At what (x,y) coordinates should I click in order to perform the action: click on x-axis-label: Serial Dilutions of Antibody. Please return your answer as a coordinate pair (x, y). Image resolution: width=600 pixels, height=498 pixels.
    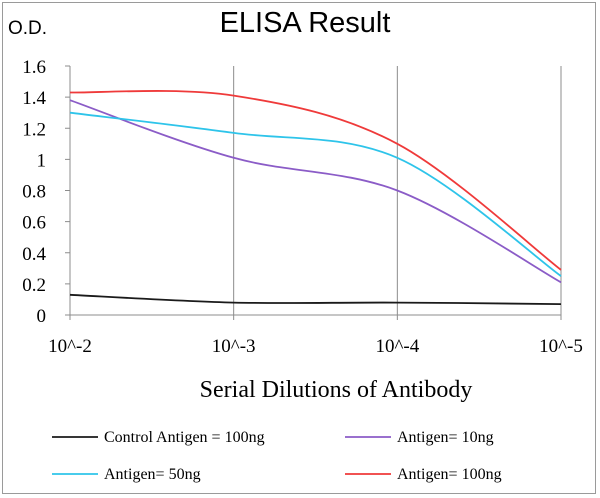
    Looking at the image, I should click on (336, 390).